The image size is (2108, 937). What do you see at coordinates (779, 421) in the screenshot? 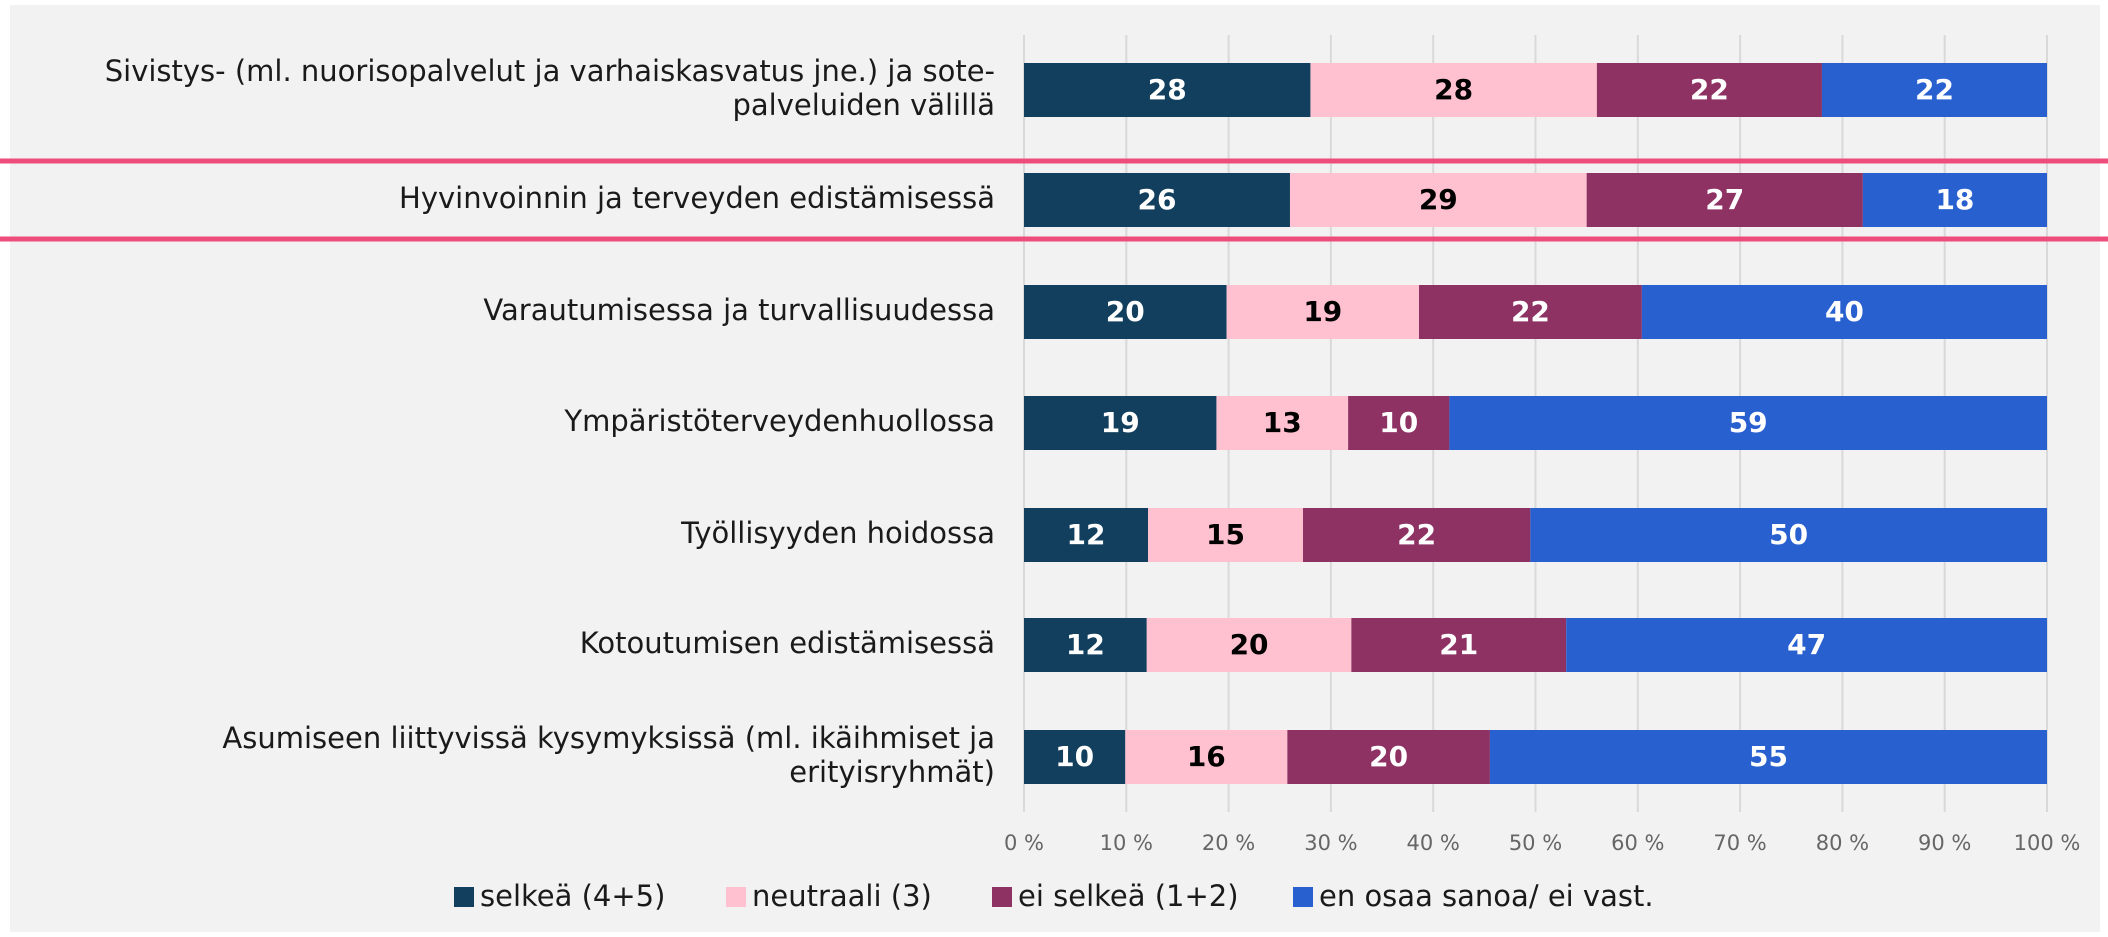
I see `category-label: Ympäristöterveydenhuollossa` at bounding box center [779, 421].